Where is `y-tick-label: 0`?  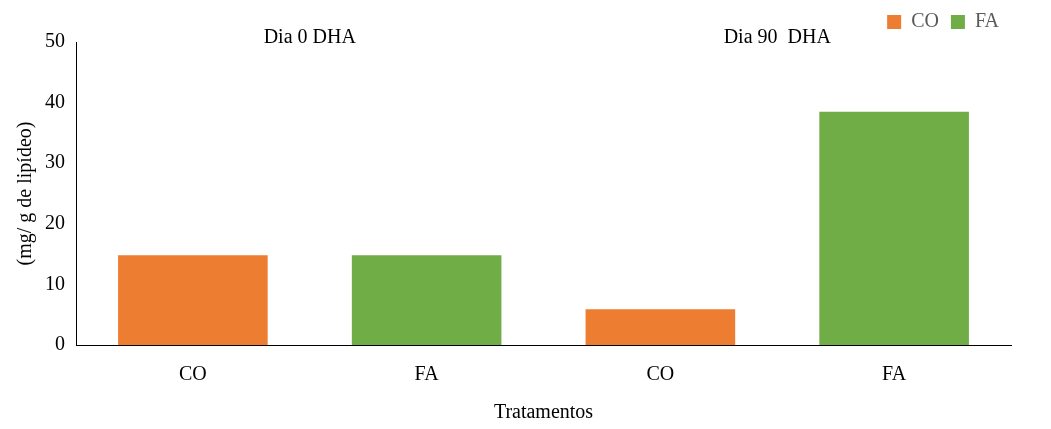
y-tick-label: 0 is located at coordinates (60, 343).